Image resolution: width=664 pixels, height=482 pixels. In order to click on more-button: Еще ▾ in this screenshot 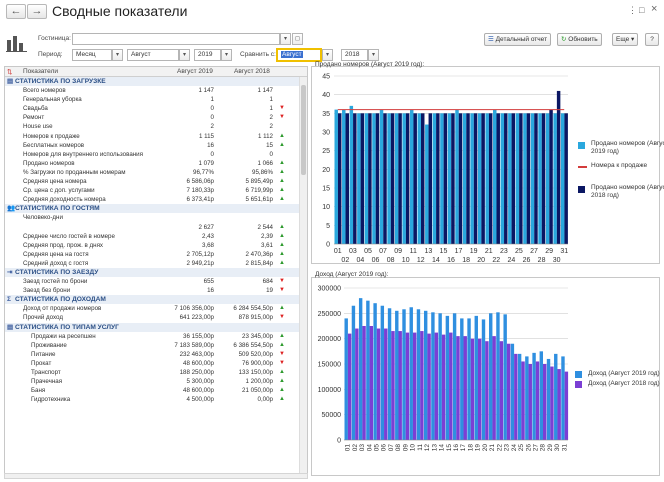, I will do `click(625, 39)`.